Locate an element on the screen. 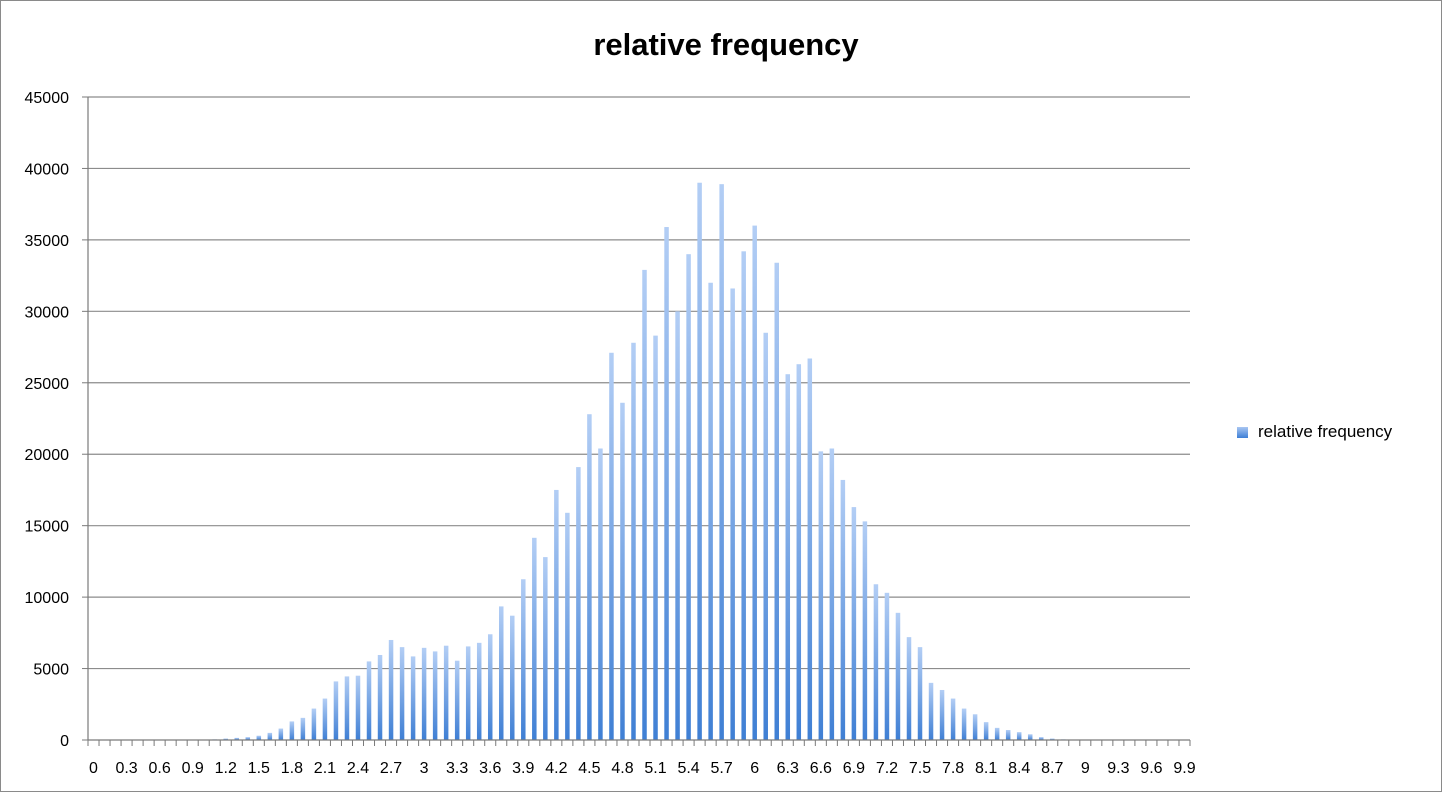  y-tick-label: 15000 is located at coordinates (47, 527).